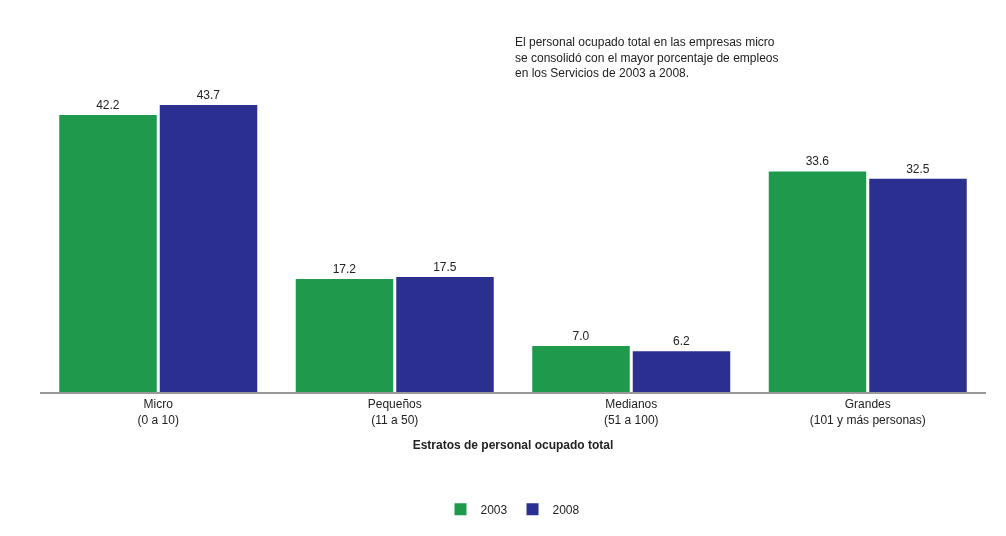  Describe the element at coordinates (918, 168) in the screenshot. I see `data-label: 32.5` at that location.